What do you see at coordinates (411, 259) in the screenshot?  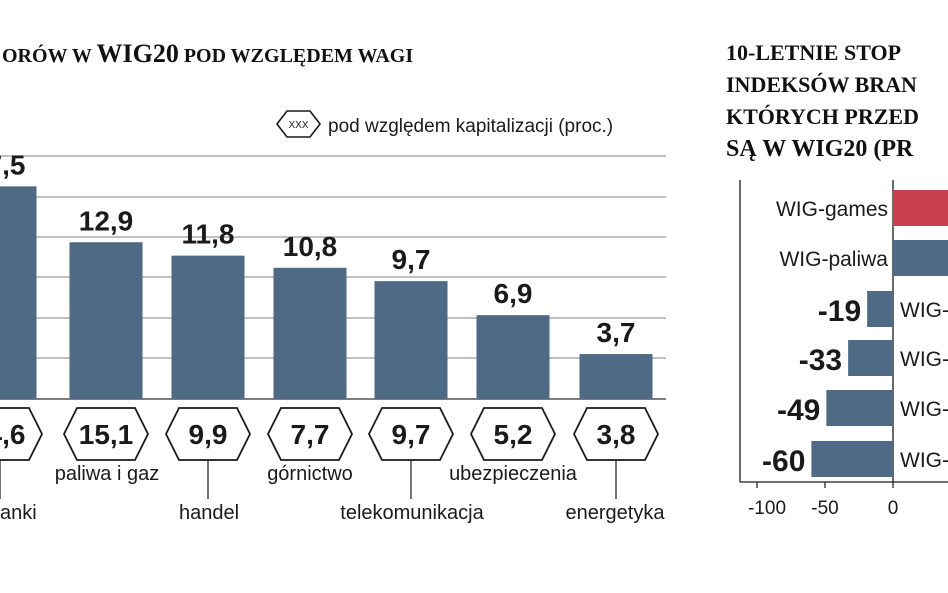 I see `bar-value-label: 9,7` at bounding box center [411, 259].